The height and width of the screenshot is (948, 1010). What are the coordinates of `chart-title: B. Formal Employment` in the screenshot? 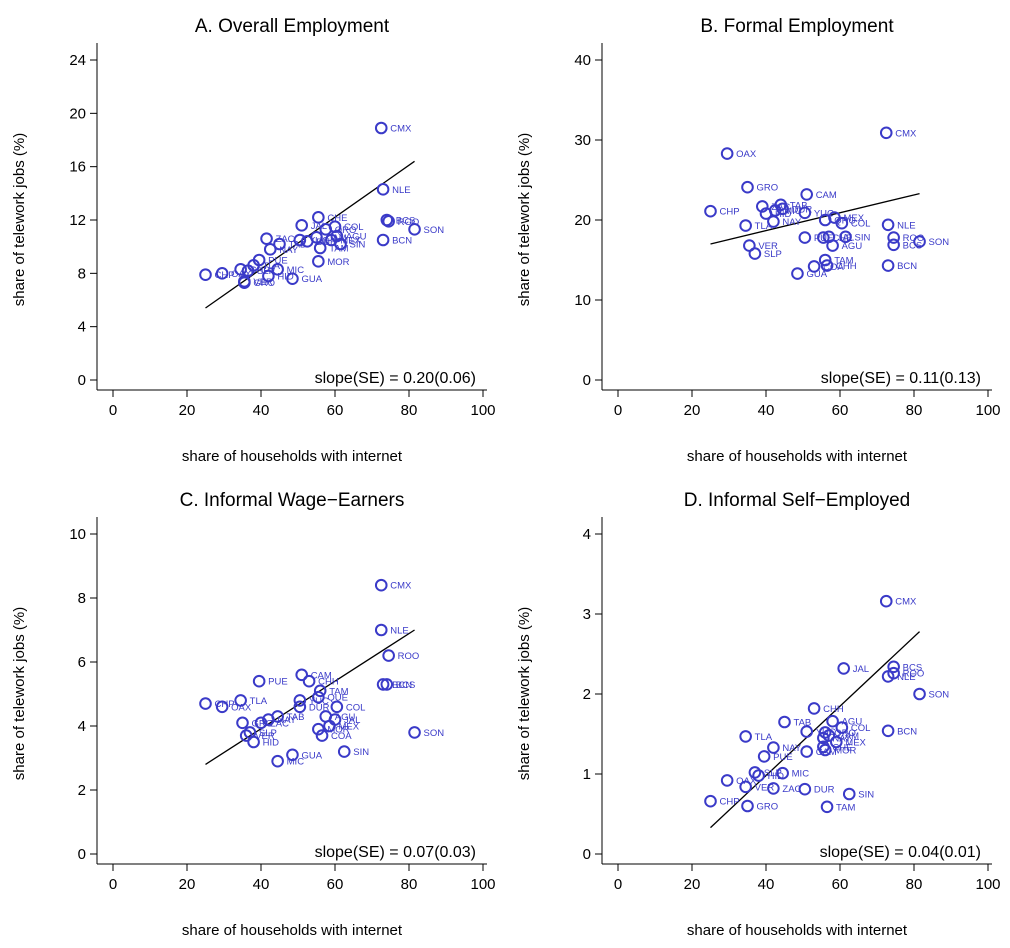 It's located at (797, 26).